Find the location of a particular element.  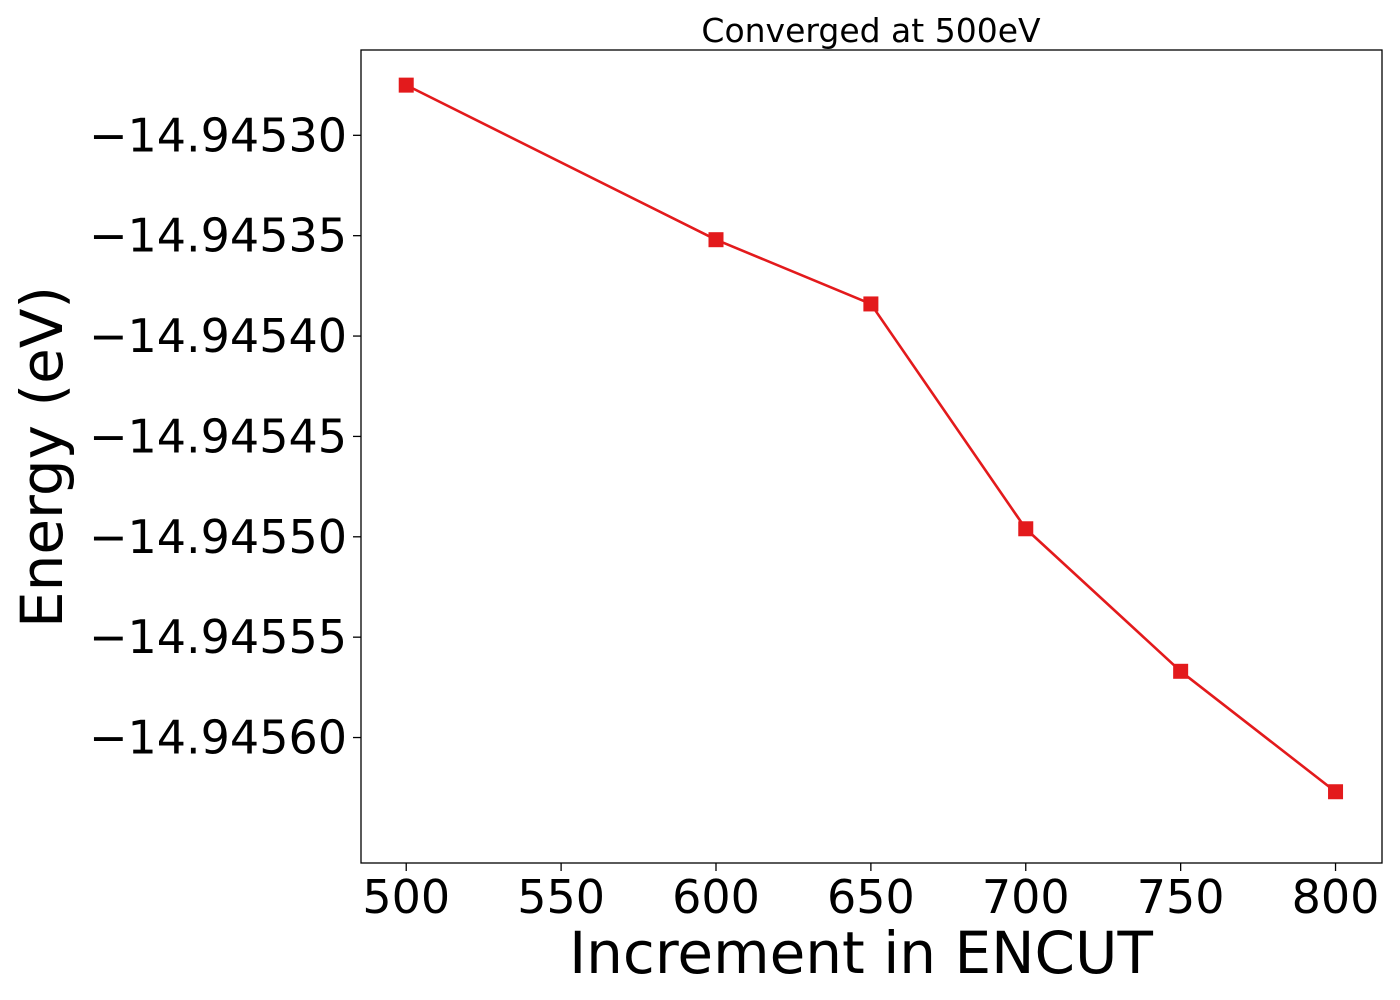

x-tick-label: 650 is located at coordinates (871, 897).